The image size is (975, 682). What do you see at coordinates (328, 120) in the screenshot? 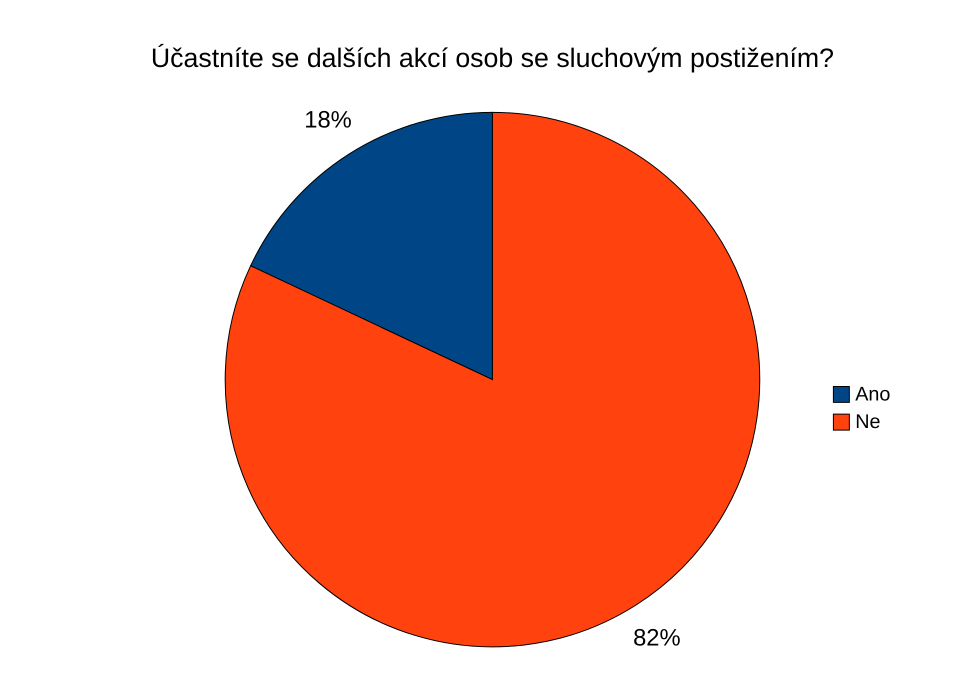
I see `data-label: 18%` at bounding box center [328, 120].